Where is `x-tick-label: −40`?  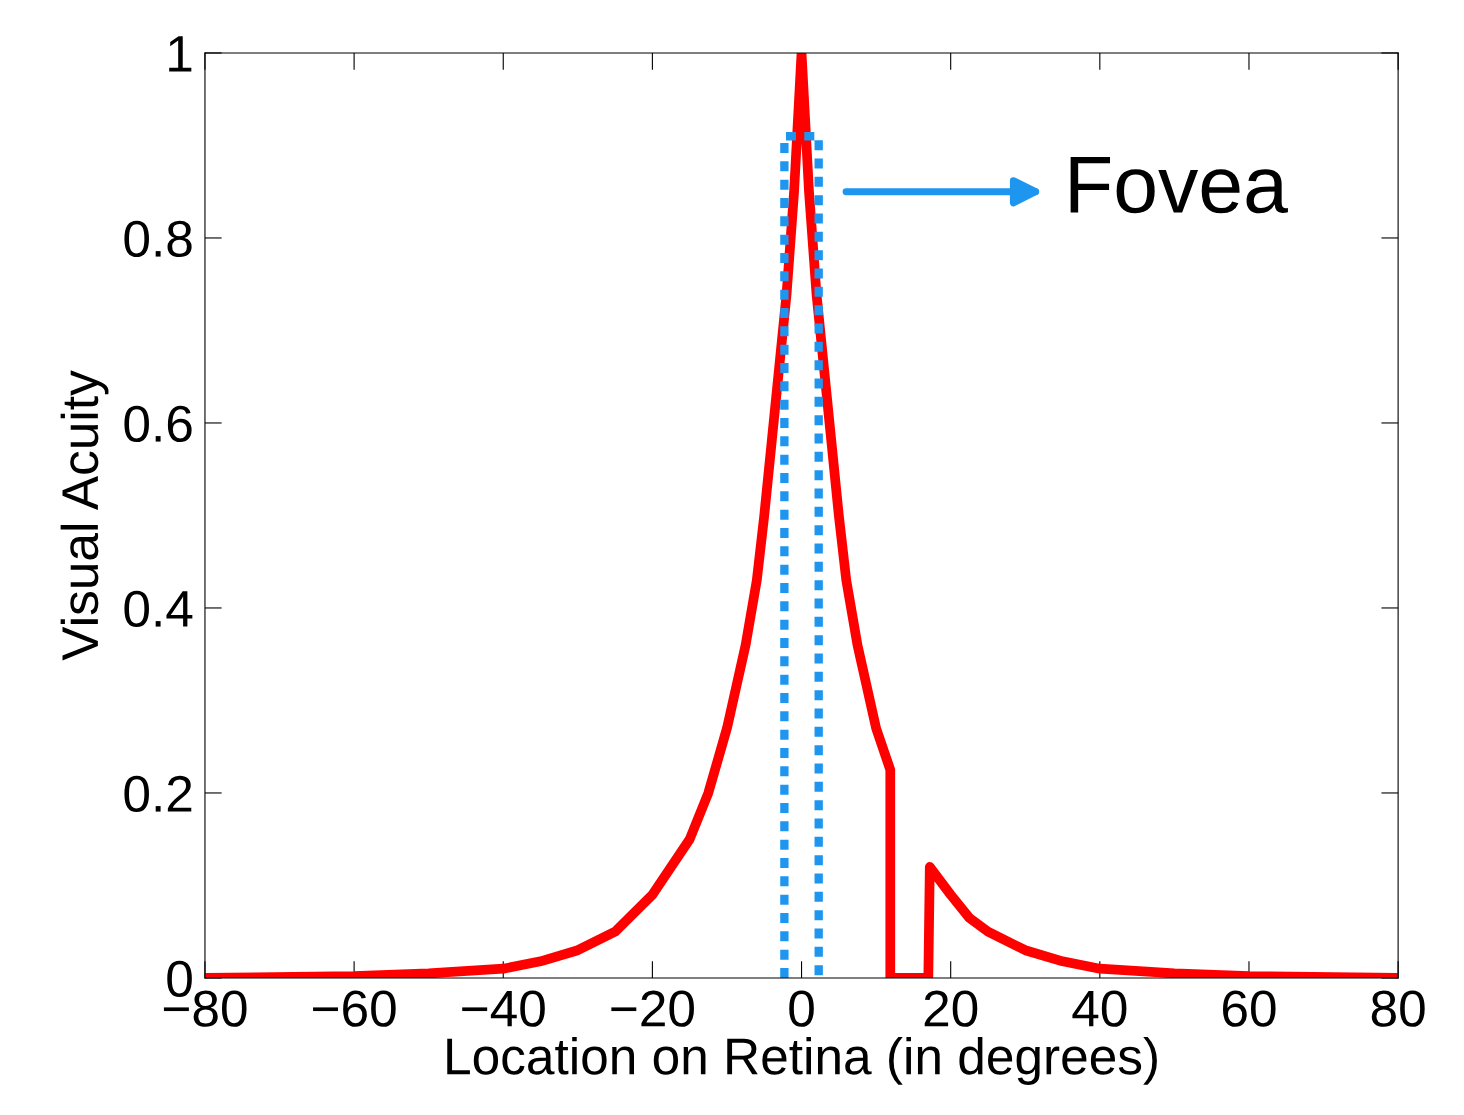 x-tick-label: −40 is located at coordinates (503, 1008).